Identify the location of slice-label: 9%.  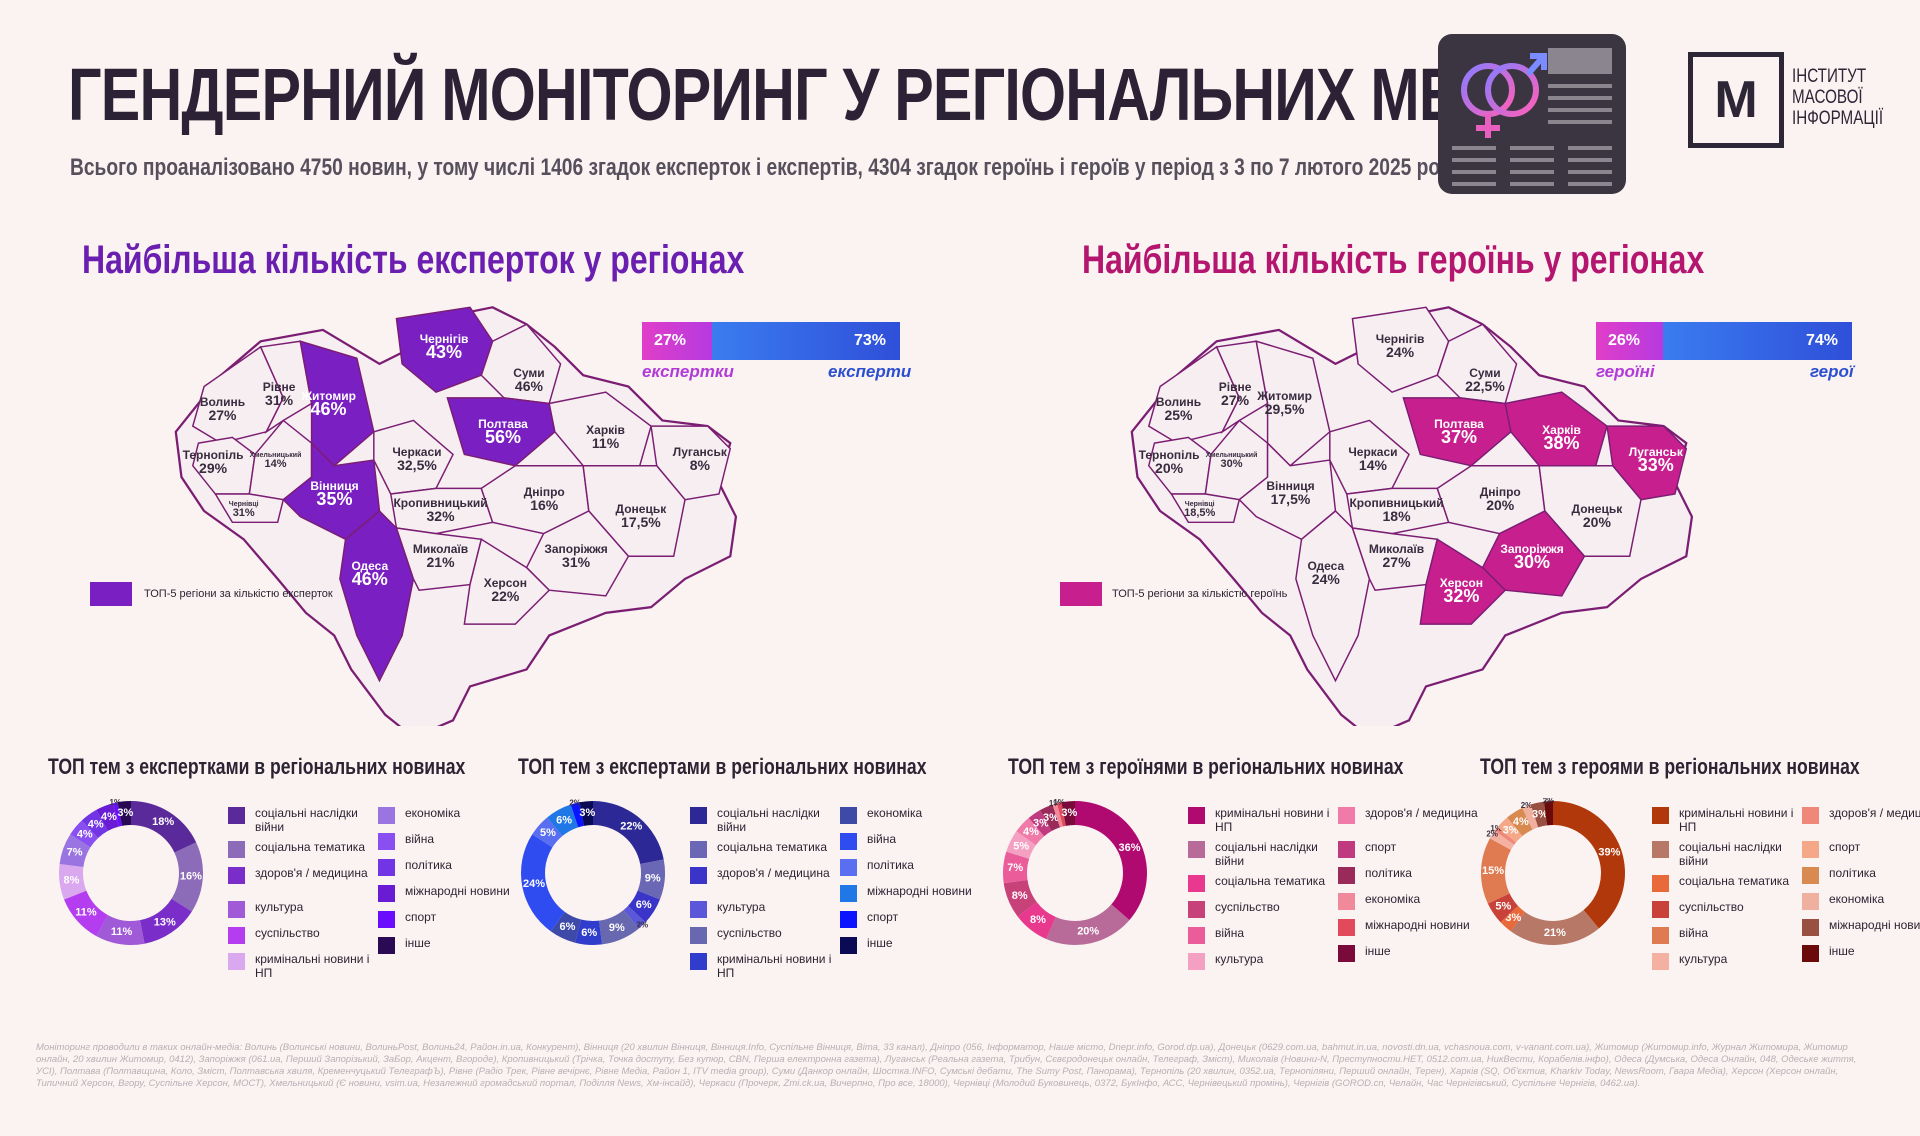
(653, 879).